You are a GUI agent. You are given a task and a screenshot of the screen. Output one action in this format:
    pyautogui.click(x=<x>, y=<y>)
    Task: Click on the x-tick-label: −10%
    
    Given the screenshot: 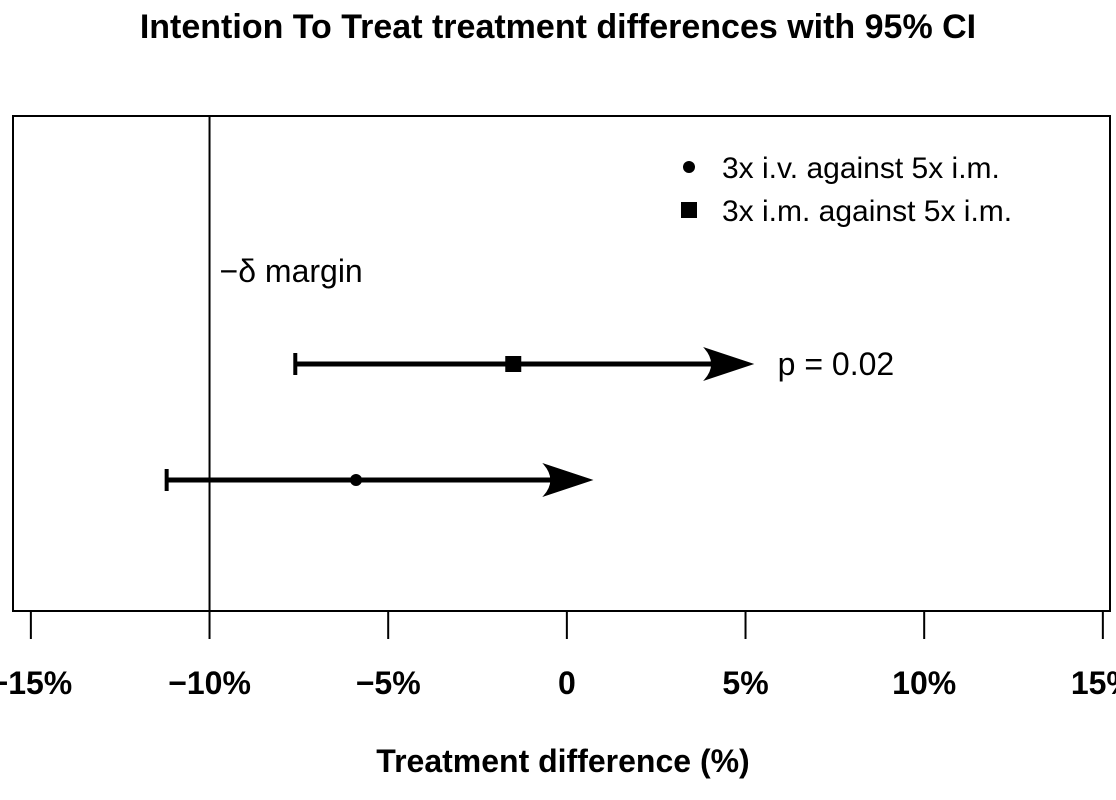 What is the action you would take?
    pyautogui.click(x=209, y=683)
    